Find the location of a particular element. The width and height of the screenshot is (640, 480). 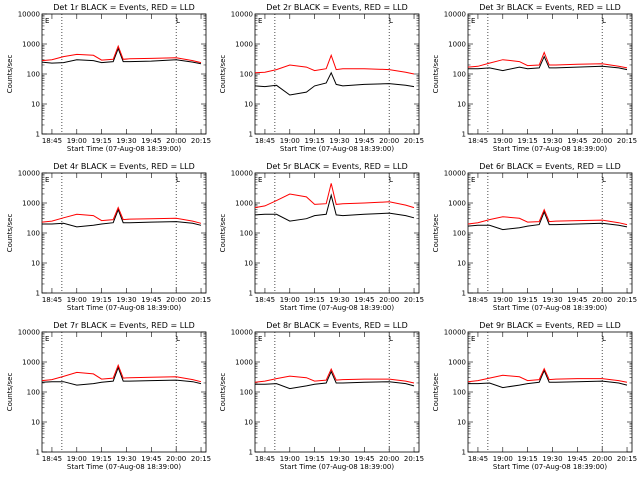

panel-title: Det 2r BLACK = Events, RED = LLD is located at coordinates (337, 7).